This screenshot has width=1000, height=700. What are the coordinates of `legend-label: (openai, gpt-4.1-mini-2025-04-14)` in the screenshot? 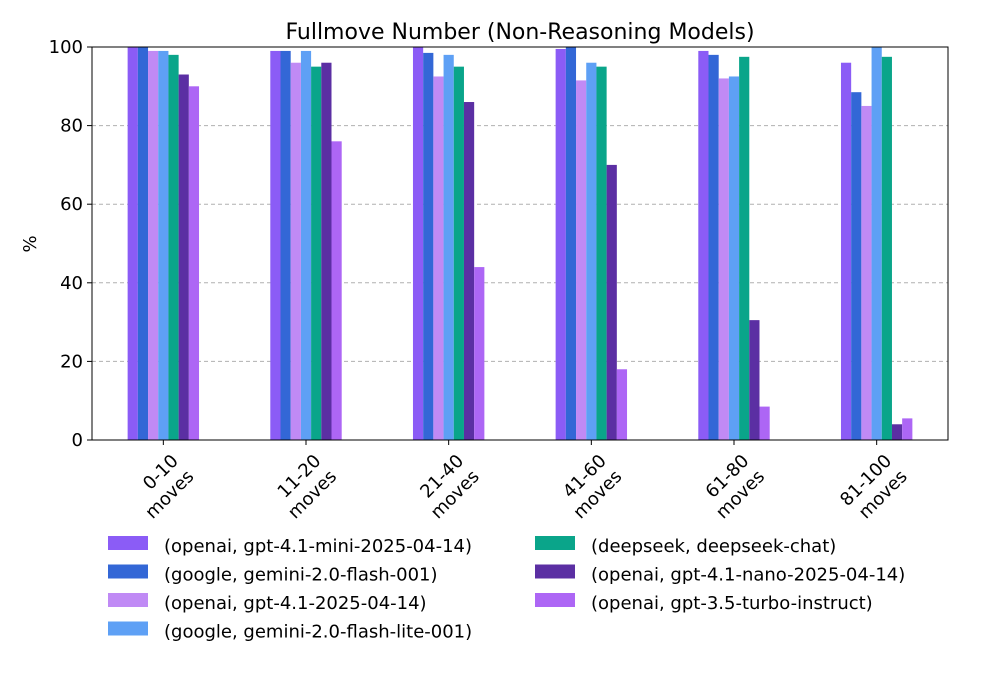 It's located at (318, 546).